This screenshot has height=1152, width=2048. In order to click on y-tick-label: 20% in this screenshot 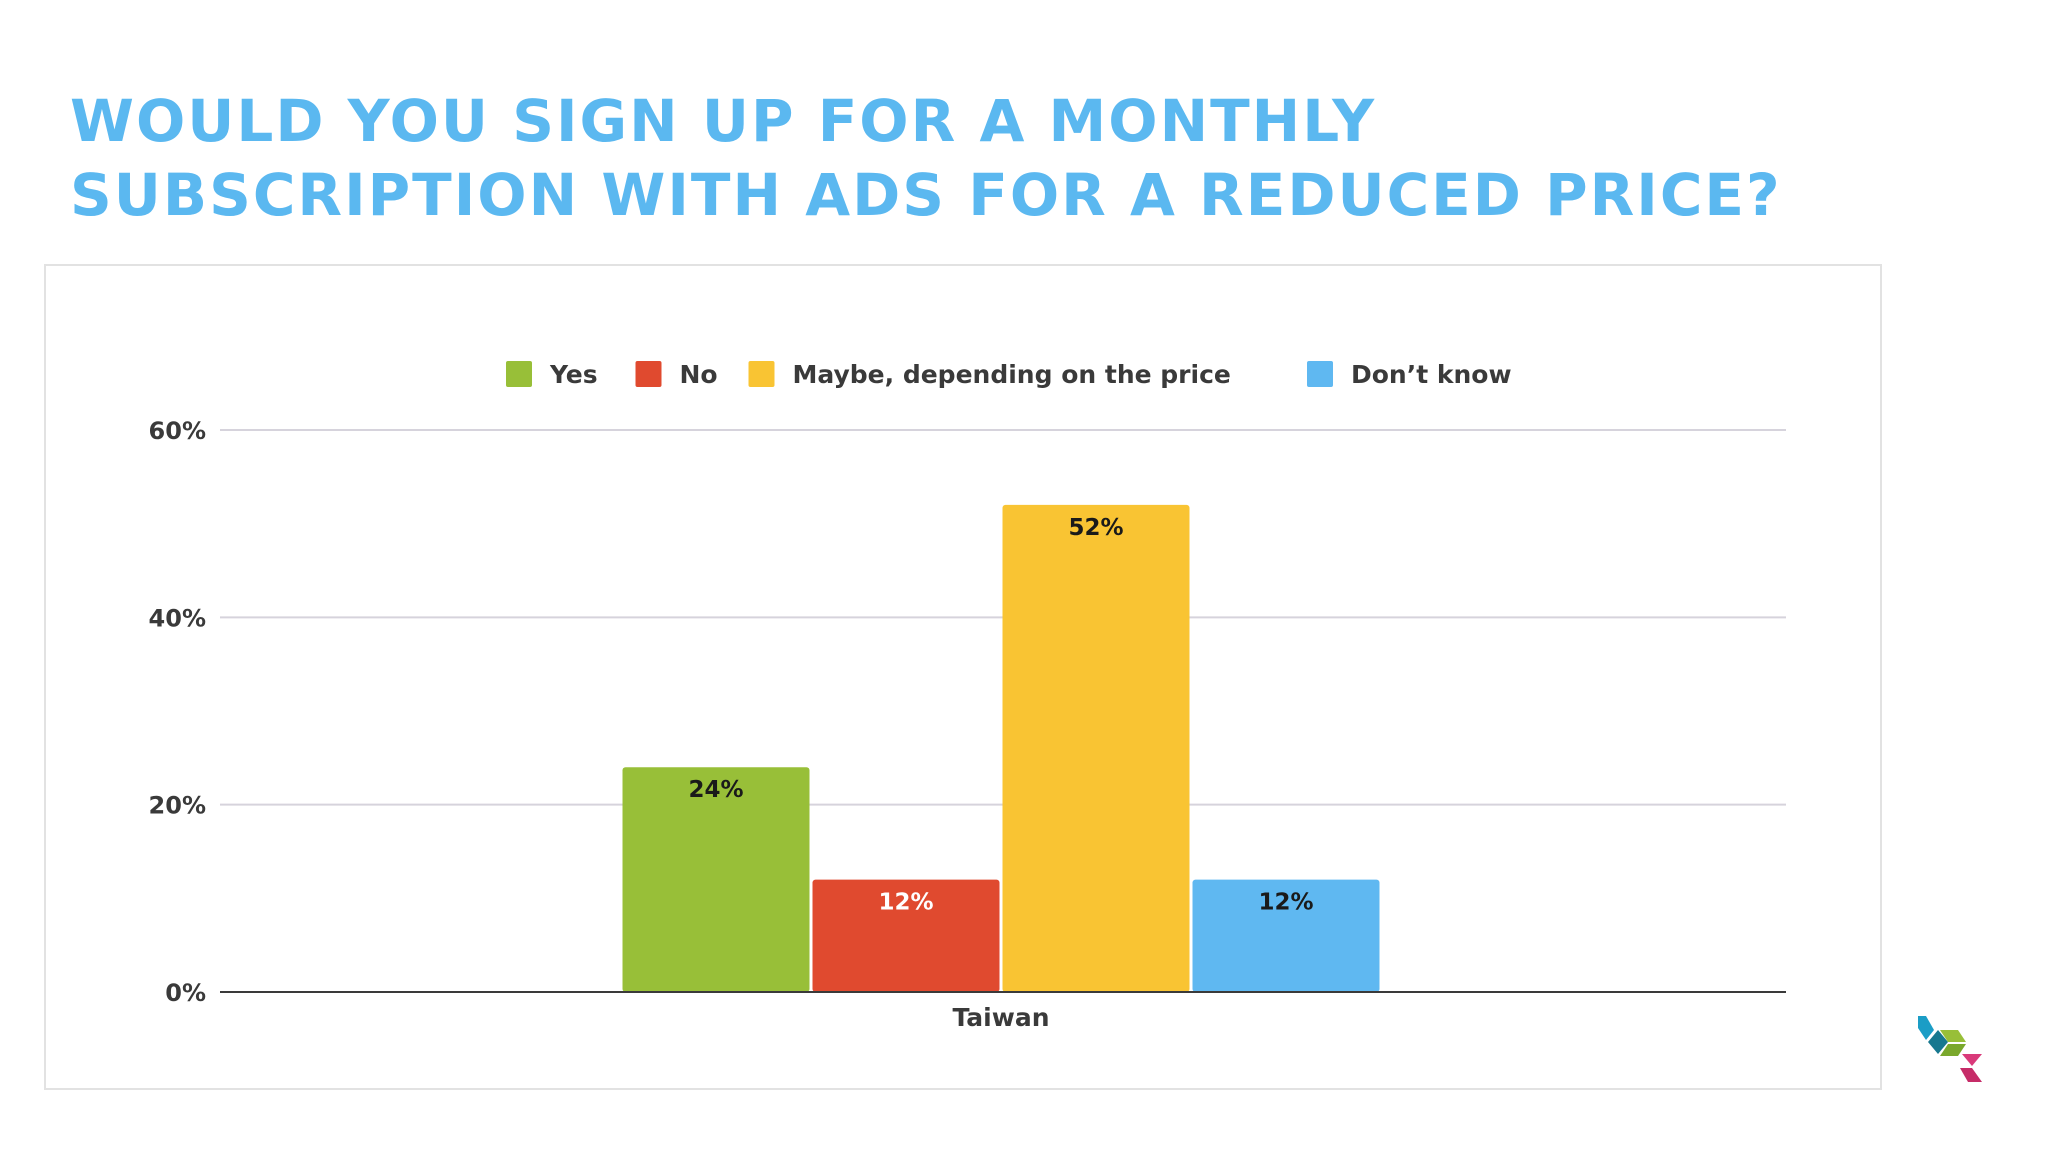, I will do `click(177, 806)`.